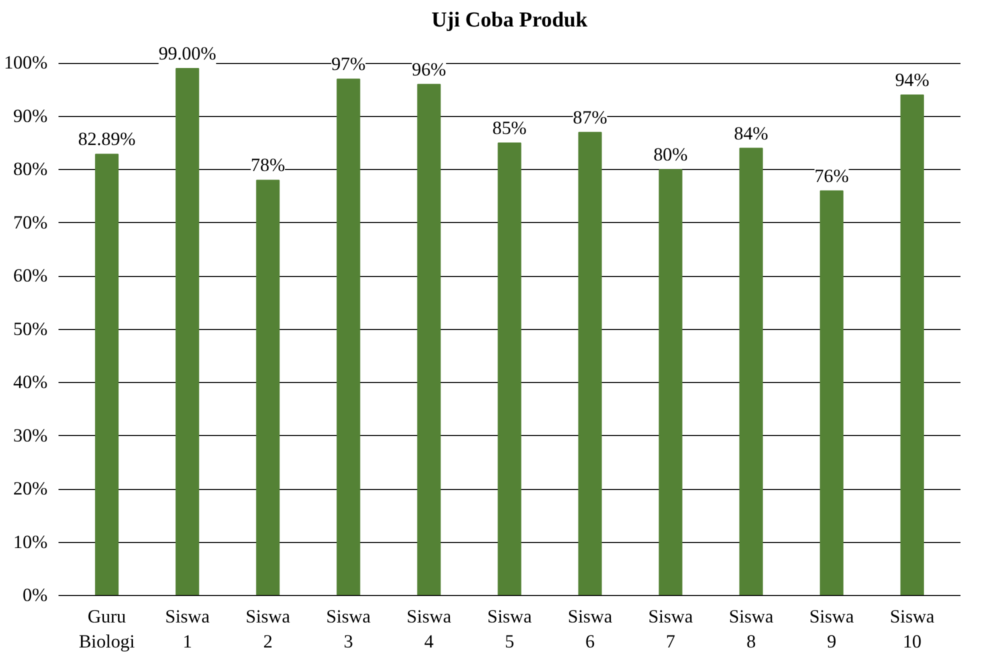 The width and height of the screenshot is (987, 662). What do you see at coordinates (671, 629) in the screenshot?
I see `x-tick-label: Siswa 7` at bounding box center [671, 629].